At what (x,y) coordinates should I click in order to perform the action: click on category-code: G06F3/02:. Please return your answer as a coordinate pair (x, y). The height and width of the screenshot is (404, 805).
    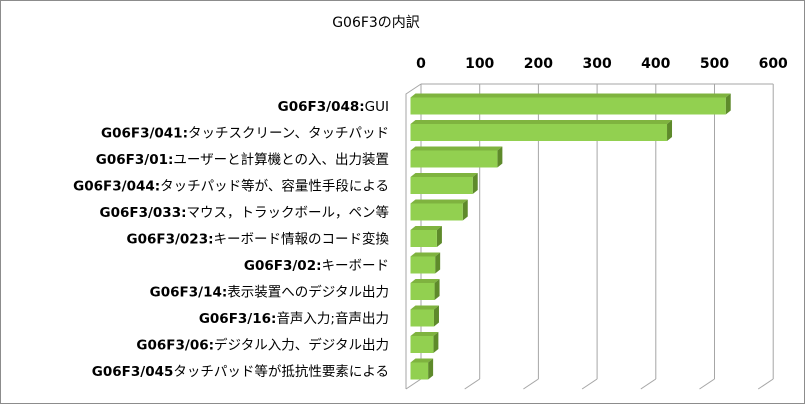
    Looking at the image, I should click on (283, 266).